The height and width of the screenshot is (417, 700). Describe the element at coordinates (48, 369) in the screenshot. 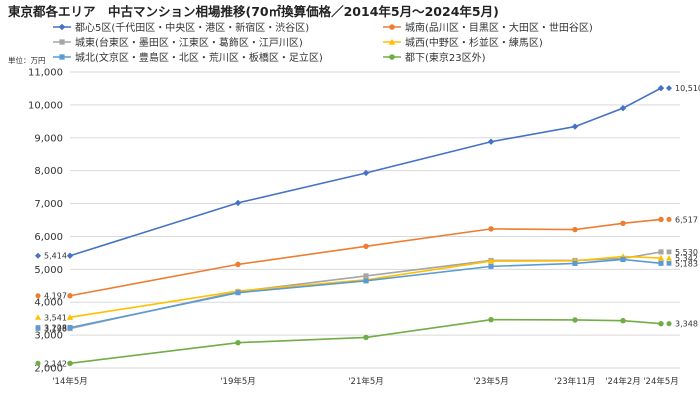

I see `y-tick-label: 2,000` at that location.